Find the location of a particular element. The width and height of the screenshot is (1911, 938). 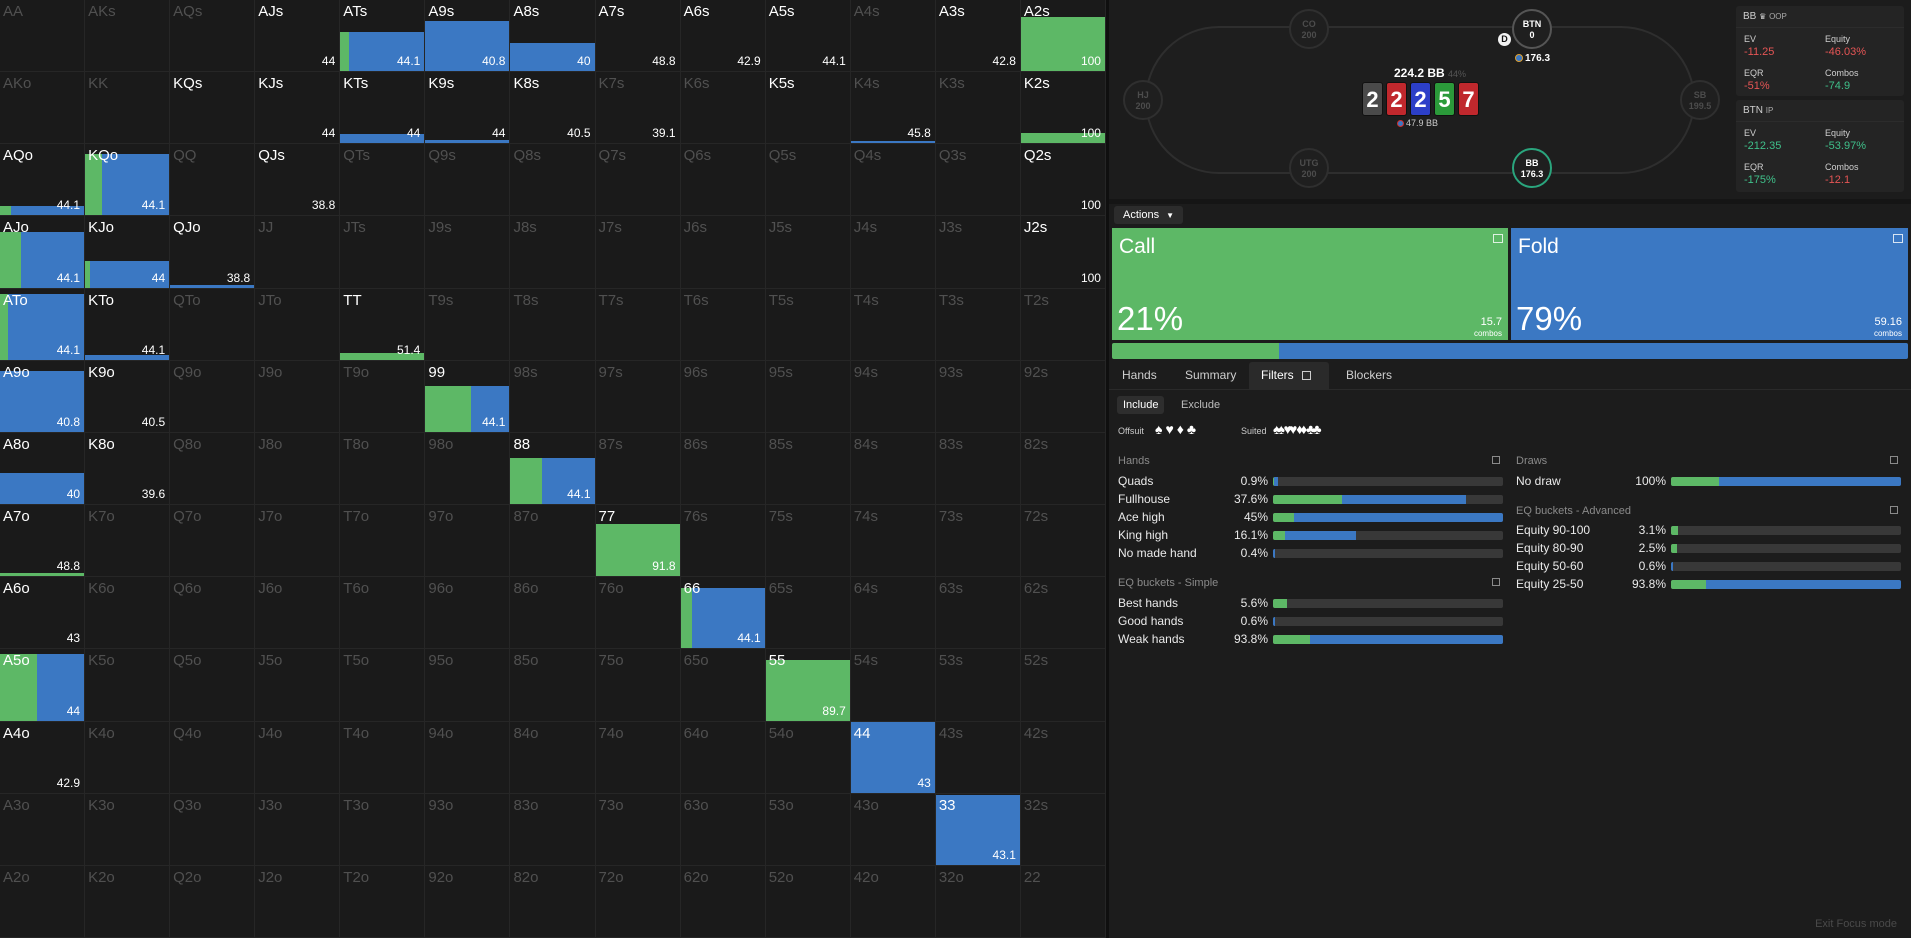

tab-filters: Filters is located at coordinates (1289, 376).